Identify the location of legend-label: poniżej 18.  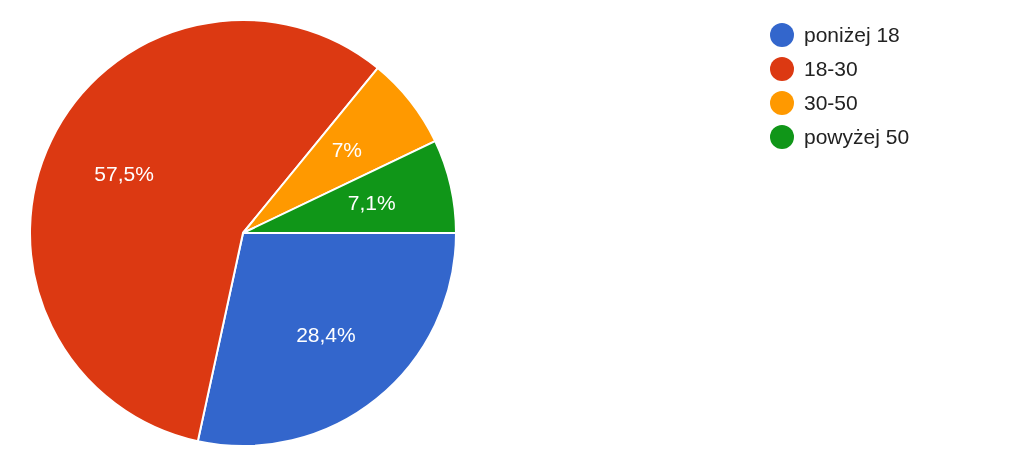
(852, 35).